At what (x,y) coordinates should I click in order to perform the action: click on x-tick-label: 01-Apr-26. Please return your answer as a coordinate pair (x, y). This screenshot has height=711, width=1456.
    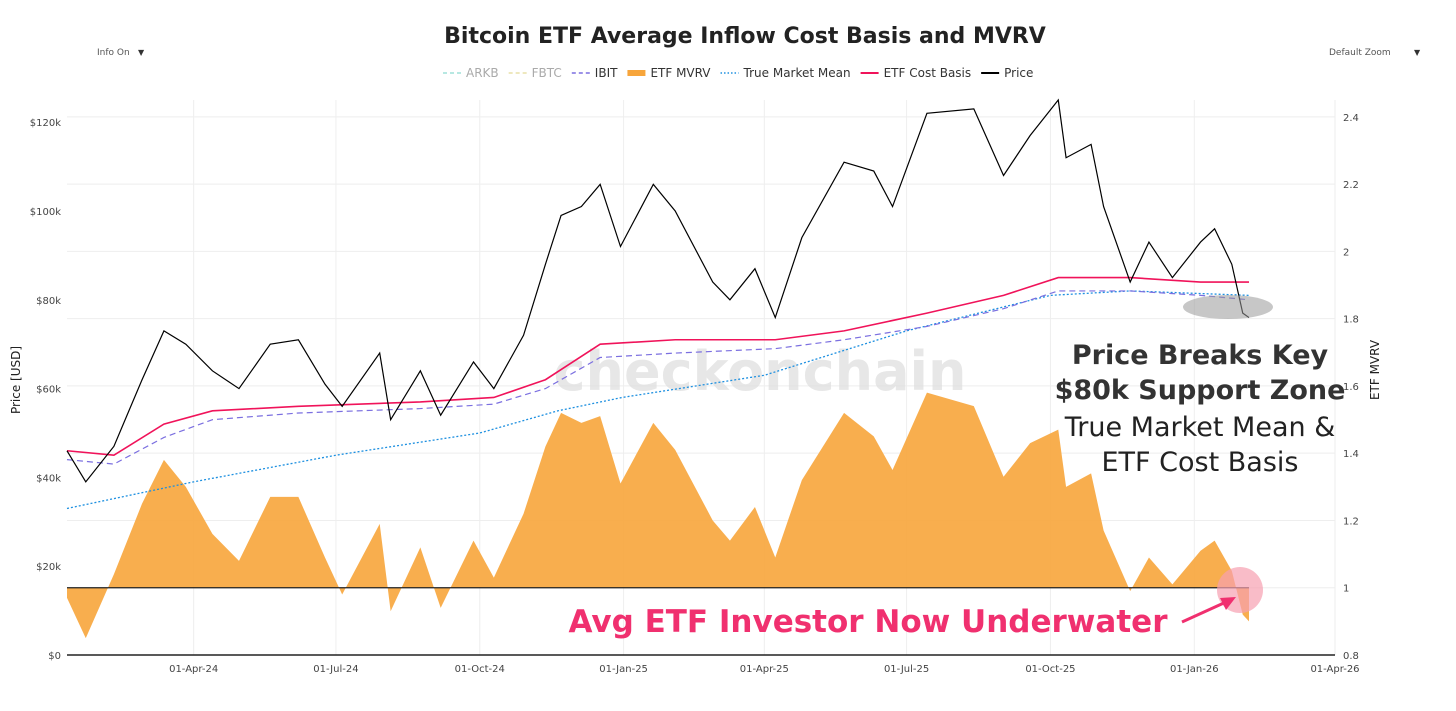
    Looking at the image, I should click on (1334, 669).